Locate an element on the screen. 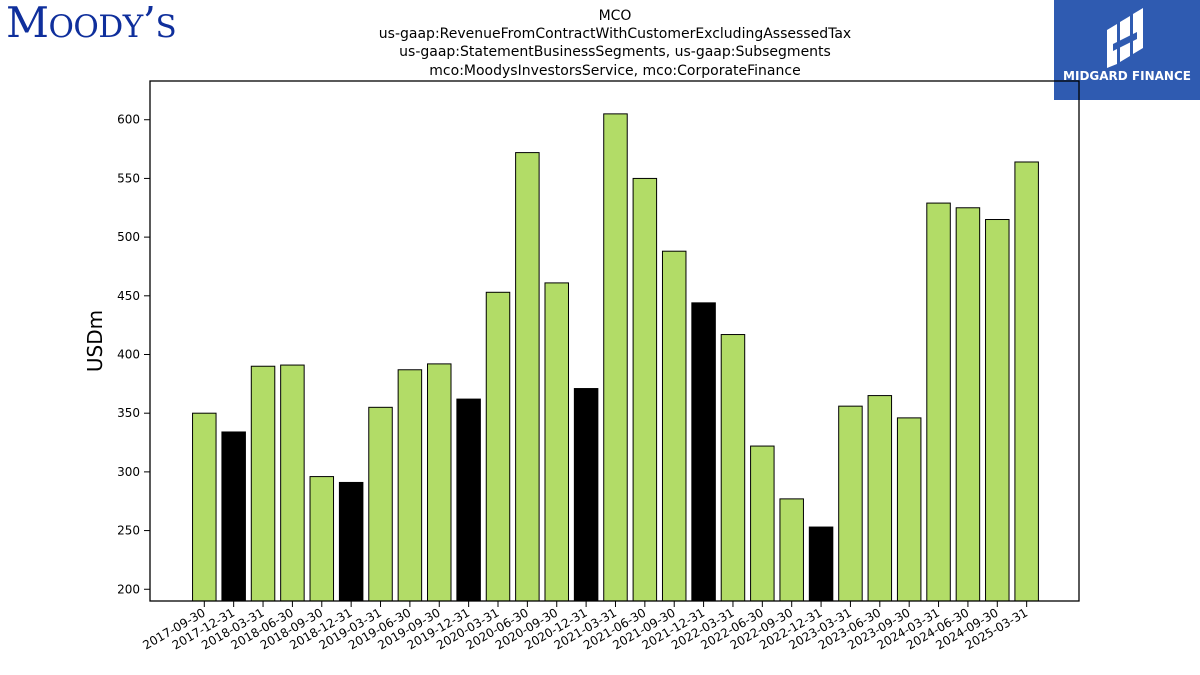 This screenshot has width=1200, height=675. midgard-finance-label: MIDGARD FINANCE is located at coordinates (1127, 76).